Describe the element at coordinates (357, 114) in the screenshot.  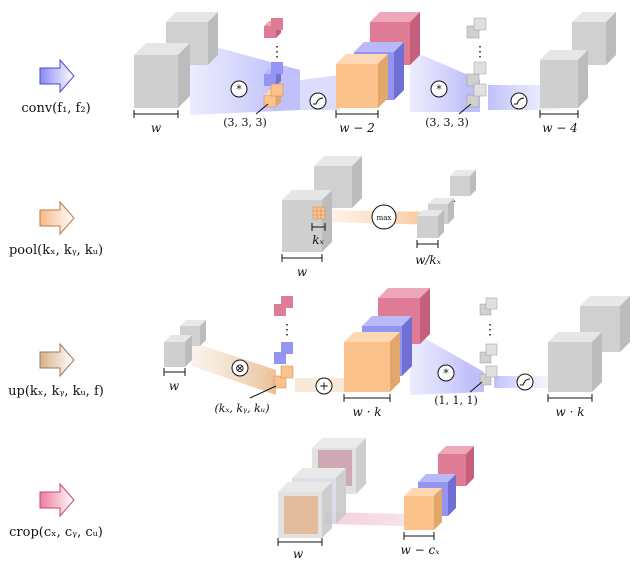
I see `conv-mid-width-marker` at that location.